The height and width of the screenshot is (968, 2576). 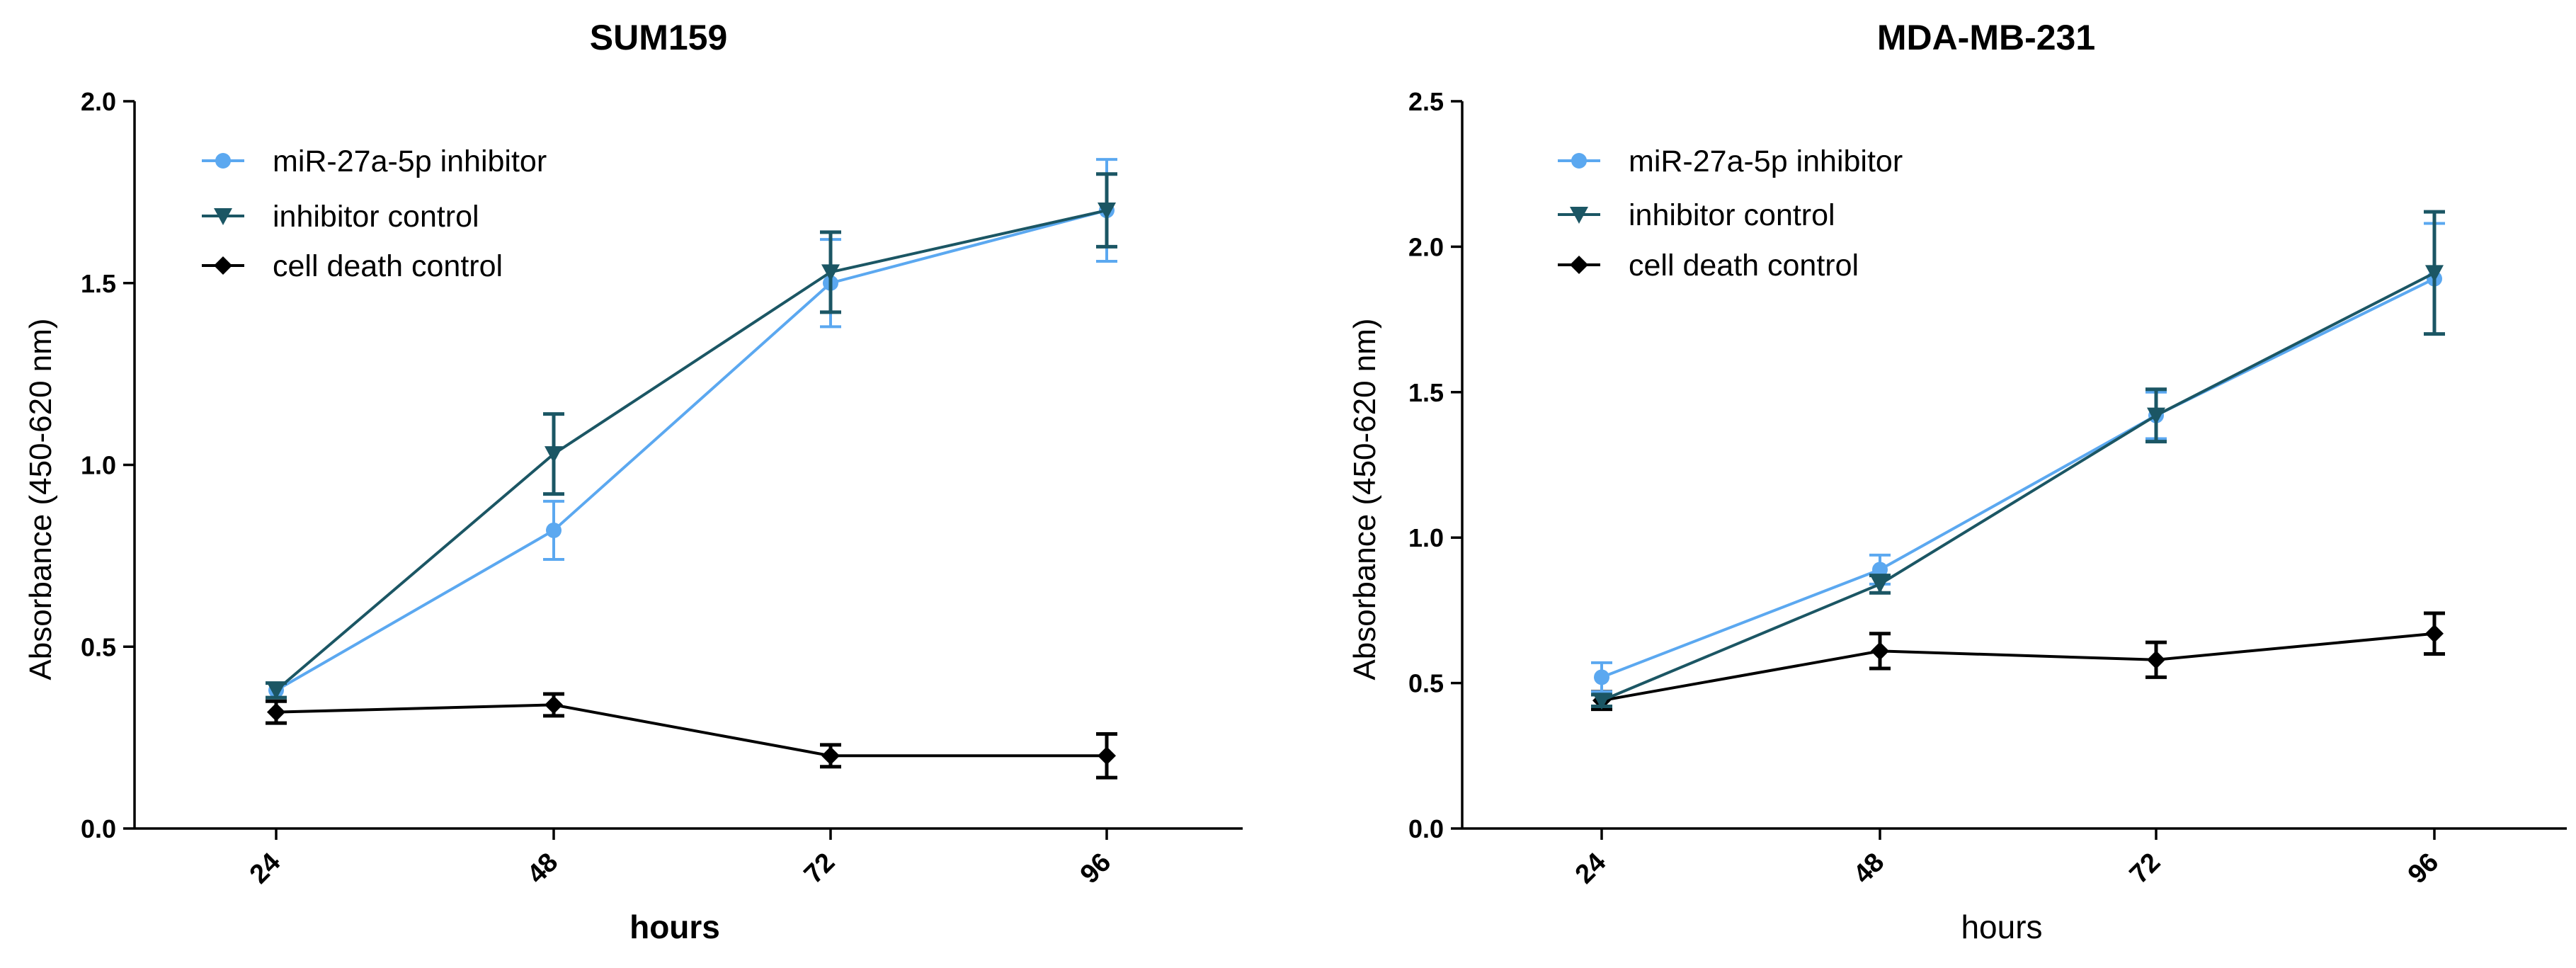 I want to click on chart-title: MDA-MB-231, so click(x=1986, y=37).